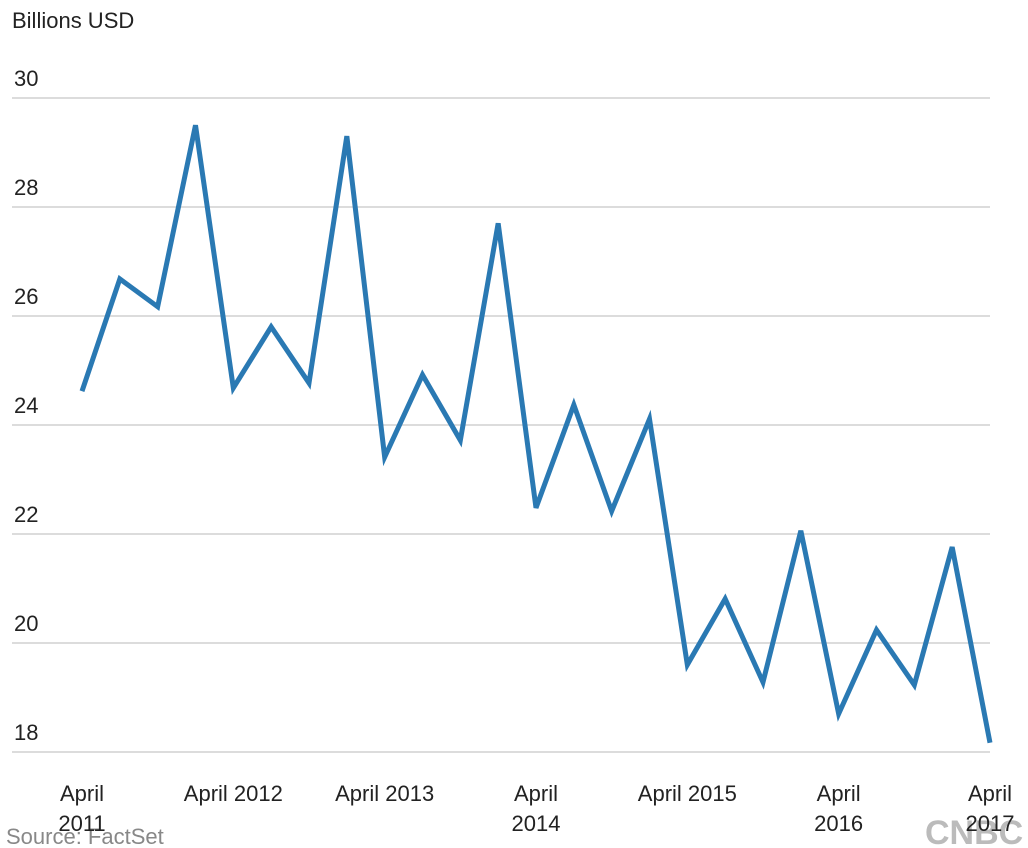 Image resolution: width=1028 pixels, height=848 pixels. Describe the element at coordinates (385, 793) in the screenshot. I see `x-tick-label: April 2013` at that location.